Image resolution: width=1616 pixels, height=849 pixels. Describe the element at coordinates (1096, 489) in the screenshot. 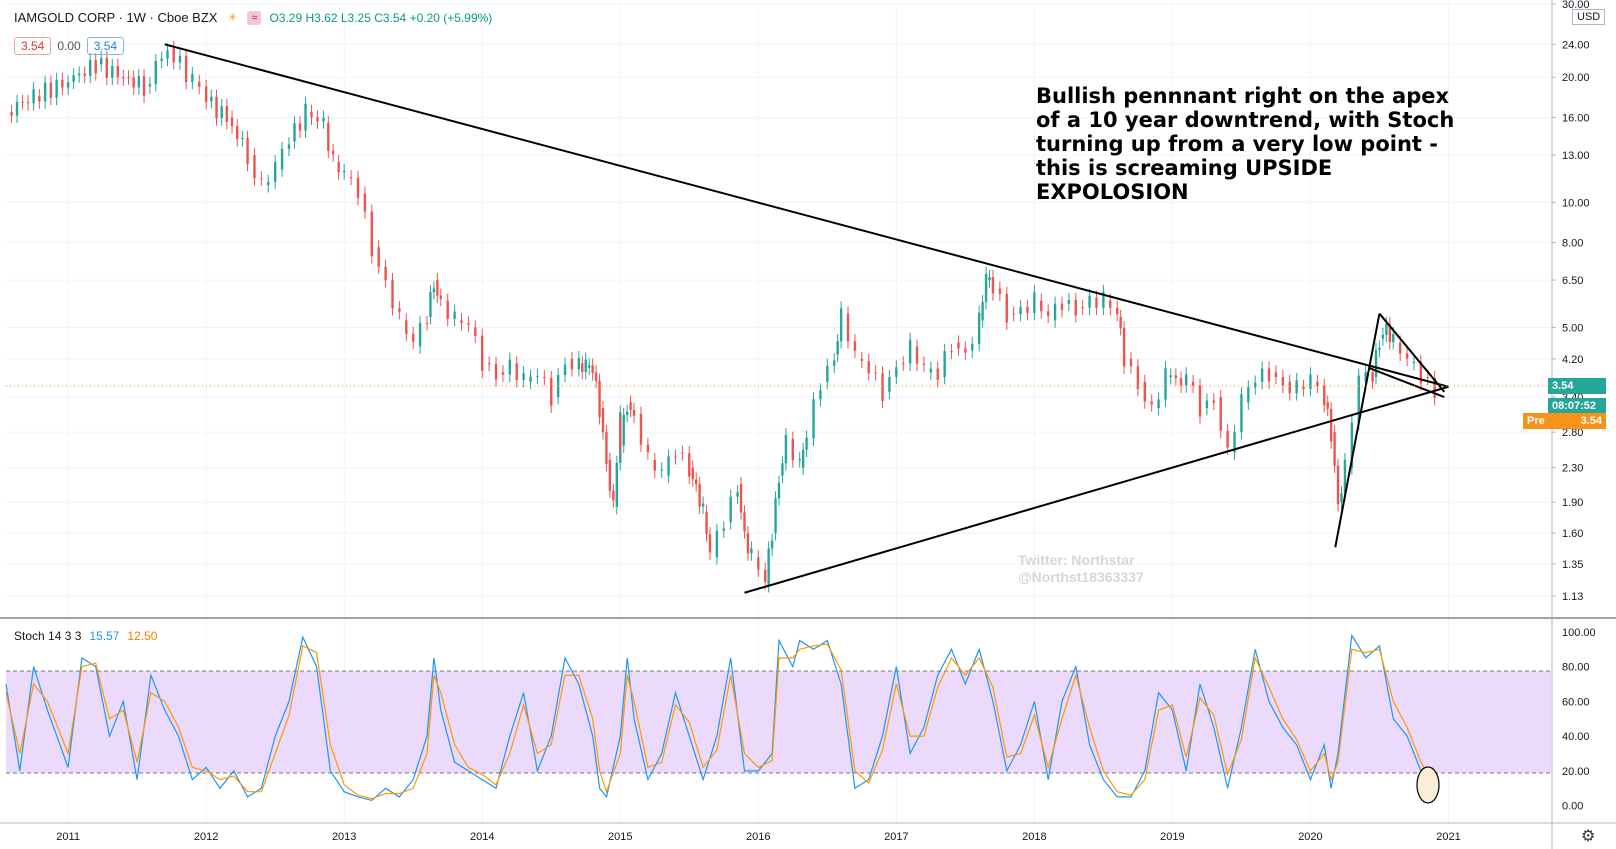

I see `trendline` at that location.